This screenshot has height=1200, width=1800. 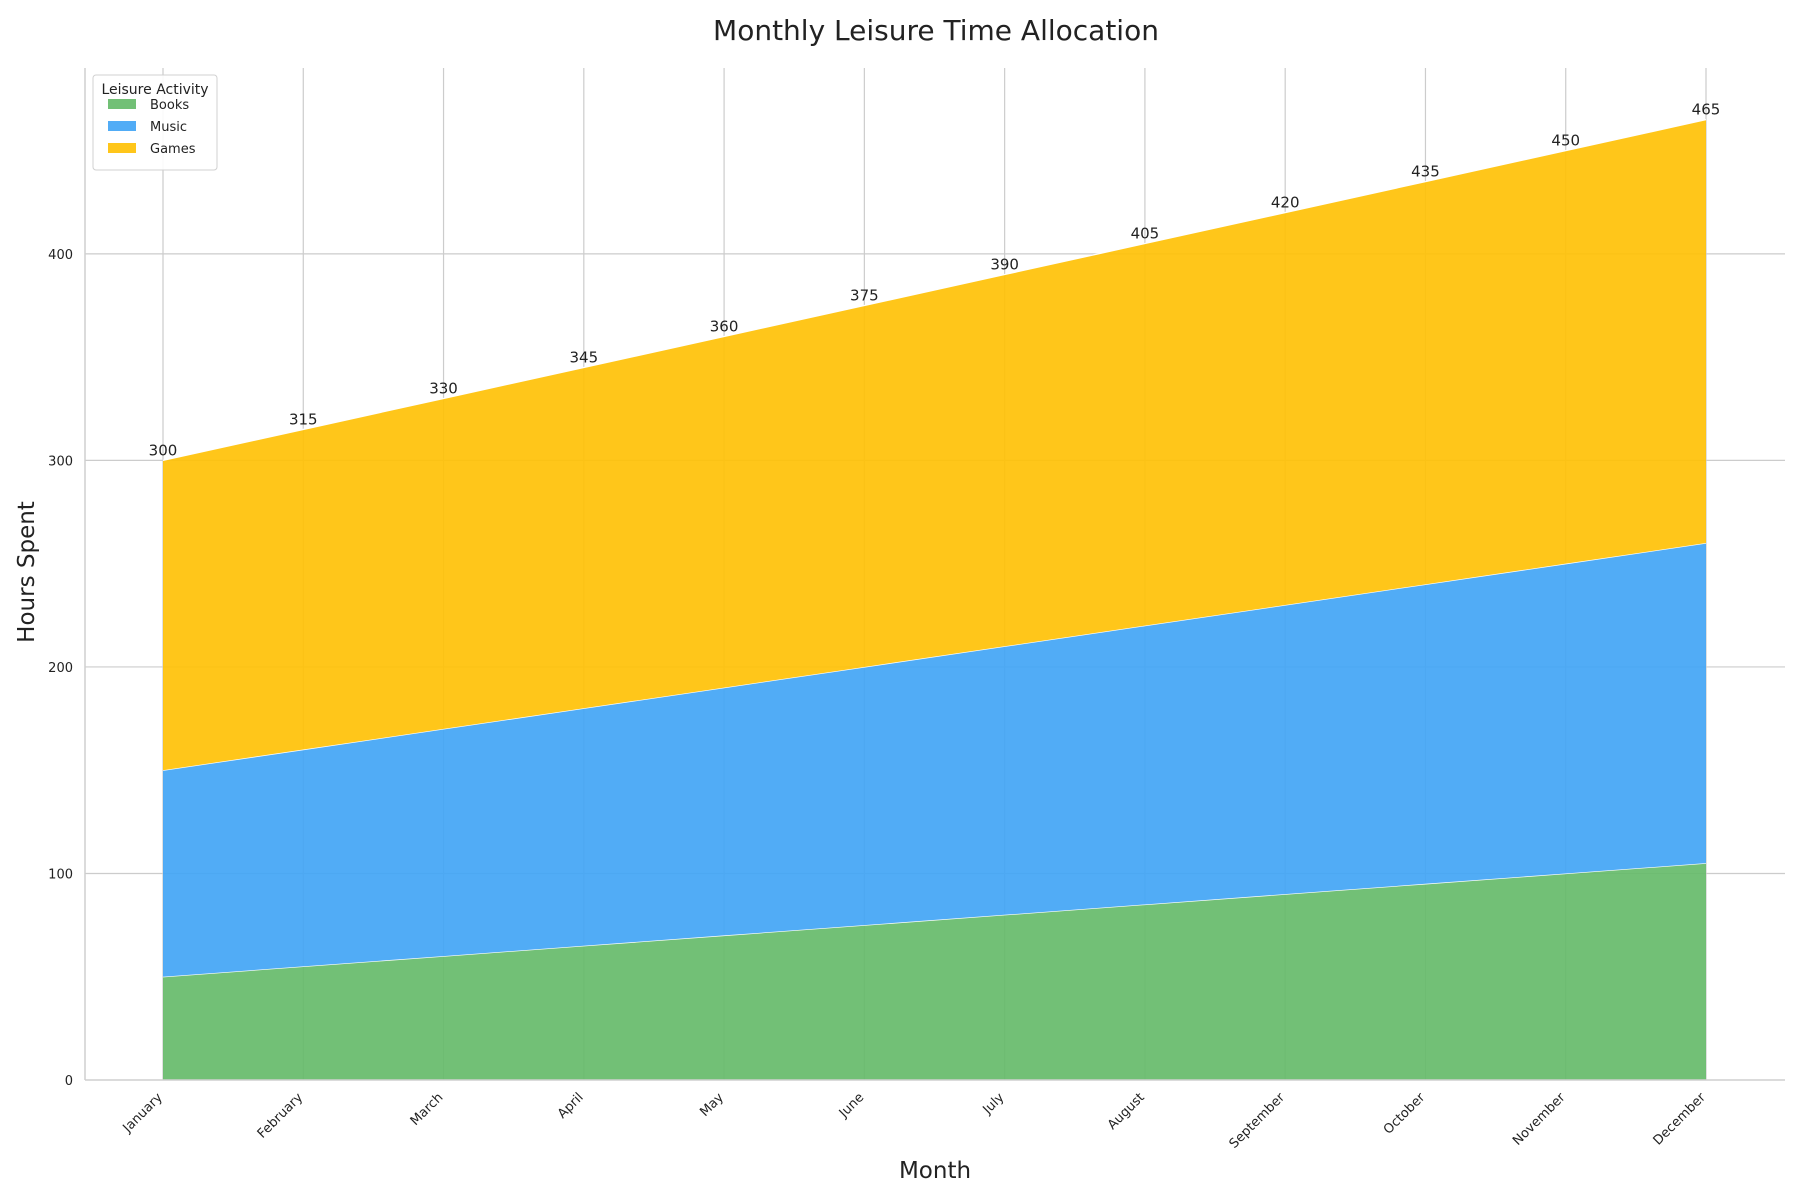 What do you see at coordinates (583, 357) in the screenshot?
I see `total-label: 345` at bounding box center [583, 357].